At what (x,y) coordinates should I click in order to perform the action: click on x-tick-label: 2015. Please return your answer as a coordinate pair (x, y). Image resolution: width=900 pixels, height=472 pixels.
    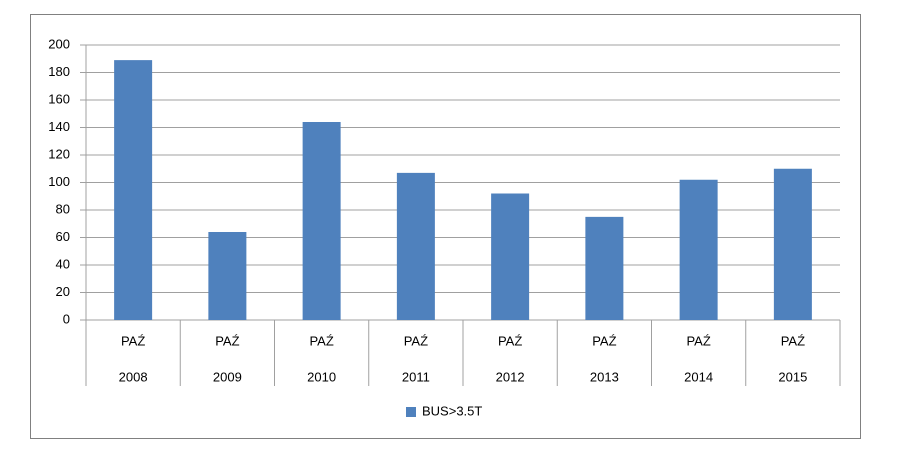
    Looking at the image, I should click on (792, 376).